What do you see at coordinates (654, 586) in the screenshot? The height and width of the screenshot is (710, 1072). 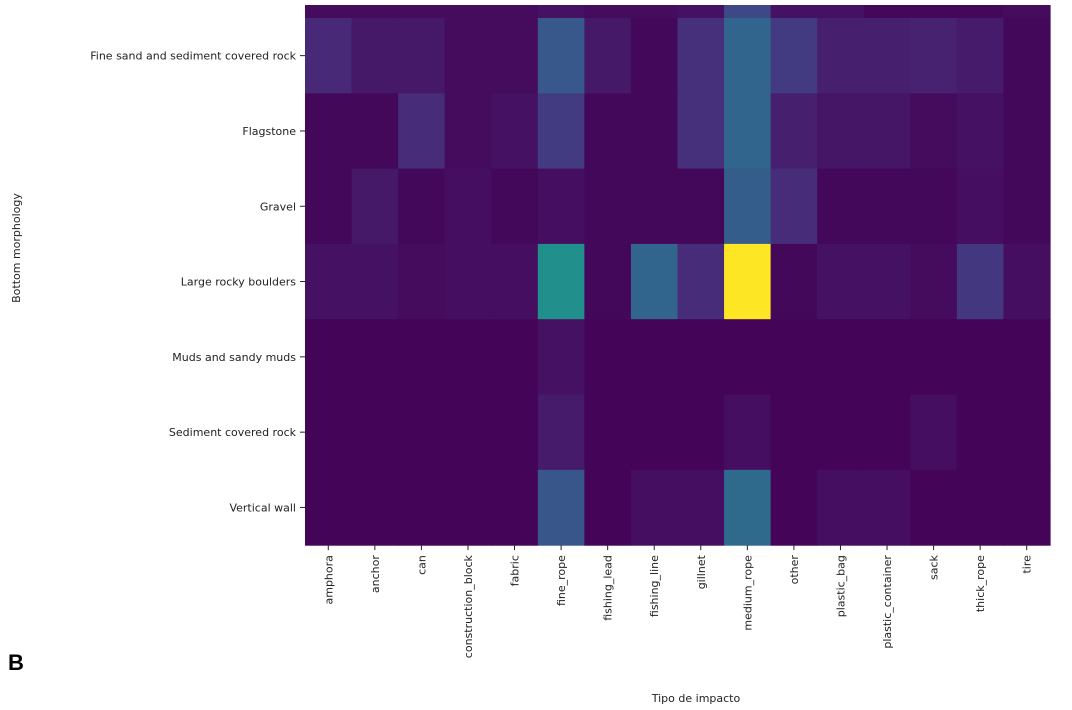 I see `x-tick-label: fishing_line` at bounding box center [654, 586].